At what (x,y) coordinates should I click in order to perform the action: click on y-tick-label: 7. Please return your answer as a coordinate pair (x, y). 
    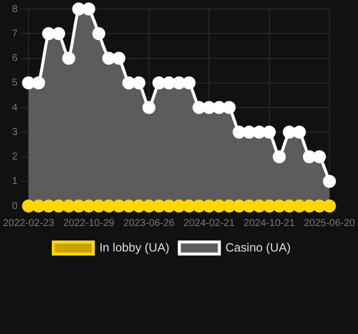
    Looking at the image, I should click on (15, 34).